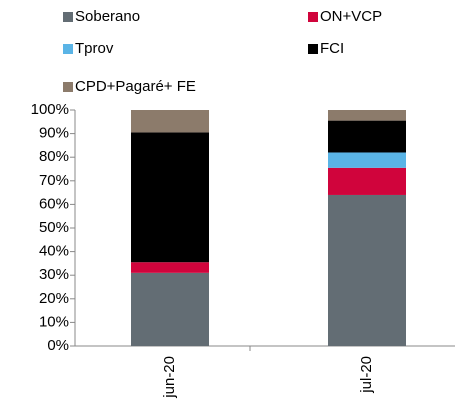  I want to click on y-tick-label: 80%, so click(54, 156).